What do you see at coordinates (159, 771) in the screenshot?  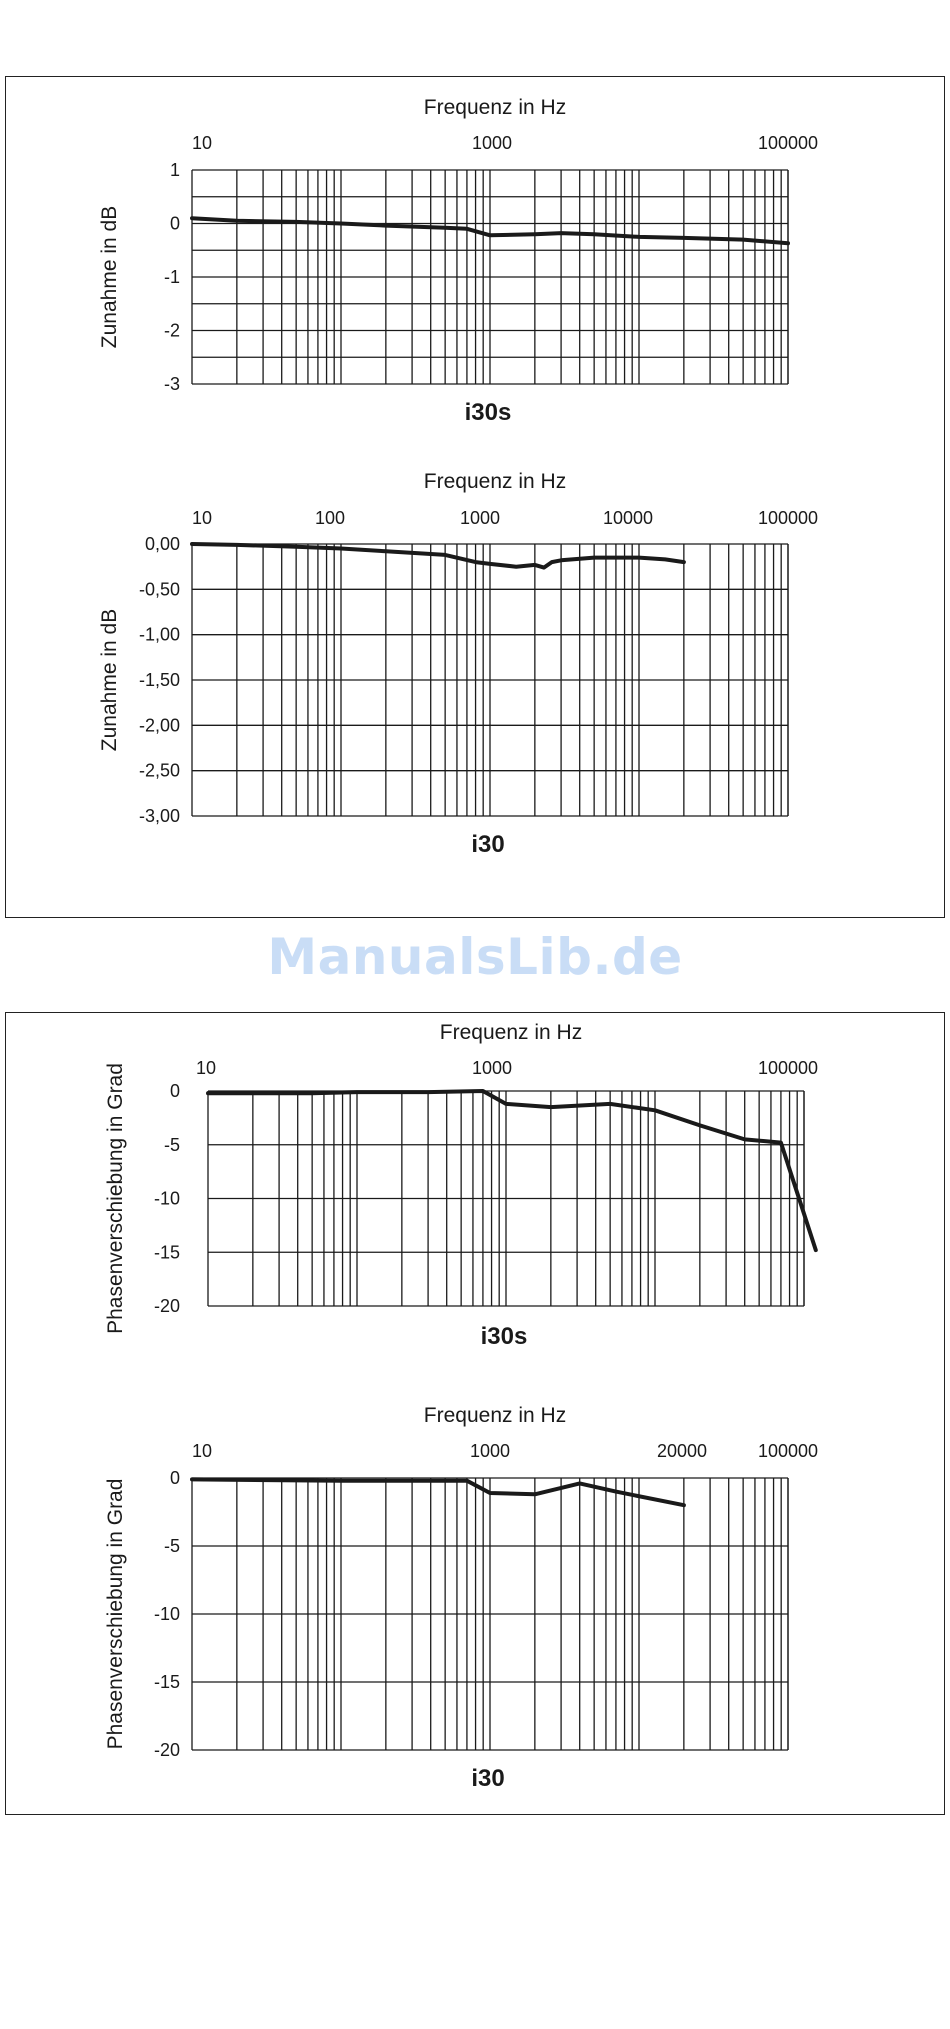 I see `y-tick-label: -2,50` at bounding box center [159, 771].